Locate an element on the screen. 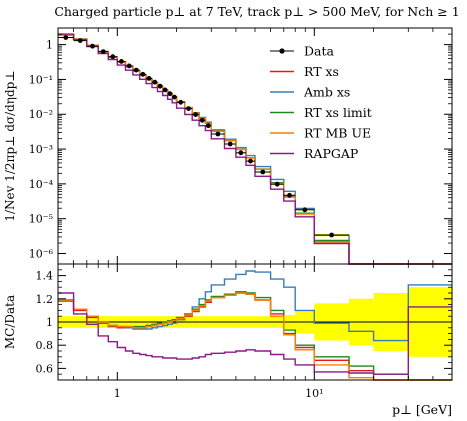  legend-marker-data-dot is located at coordinates (282, 51).